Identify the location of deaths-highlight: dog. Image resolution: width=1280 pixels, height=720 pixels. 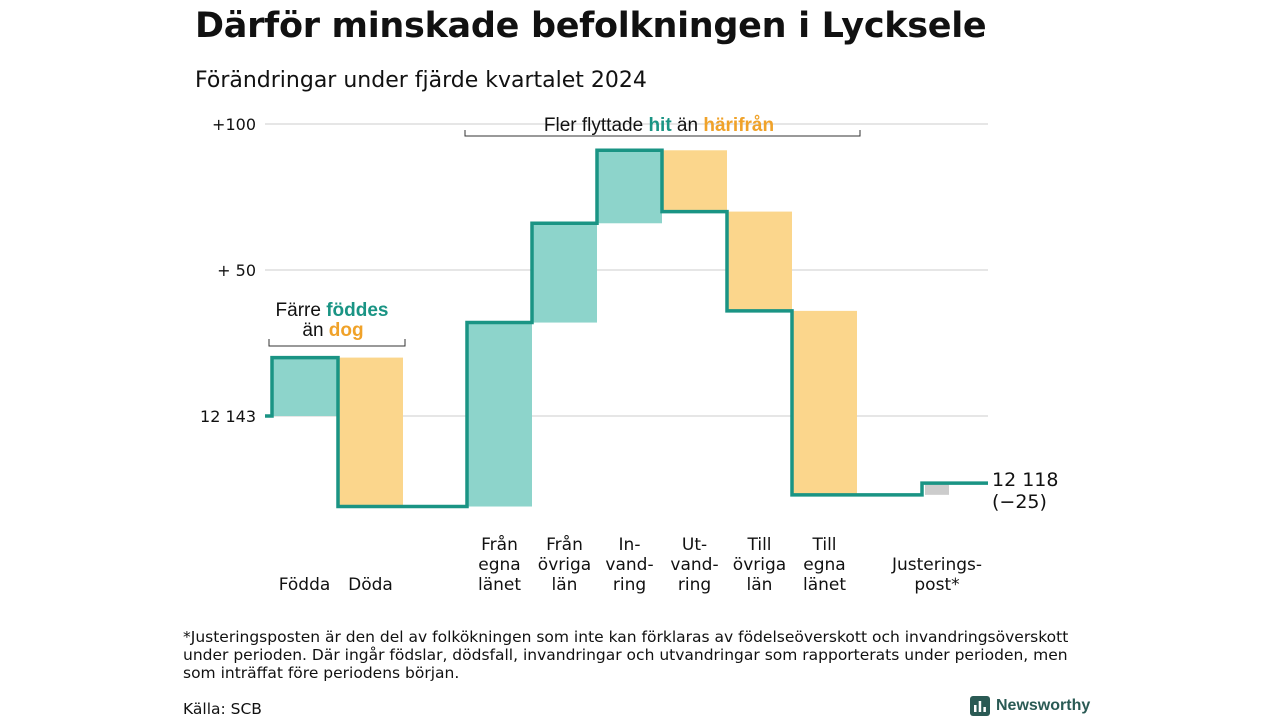
(346, 330).